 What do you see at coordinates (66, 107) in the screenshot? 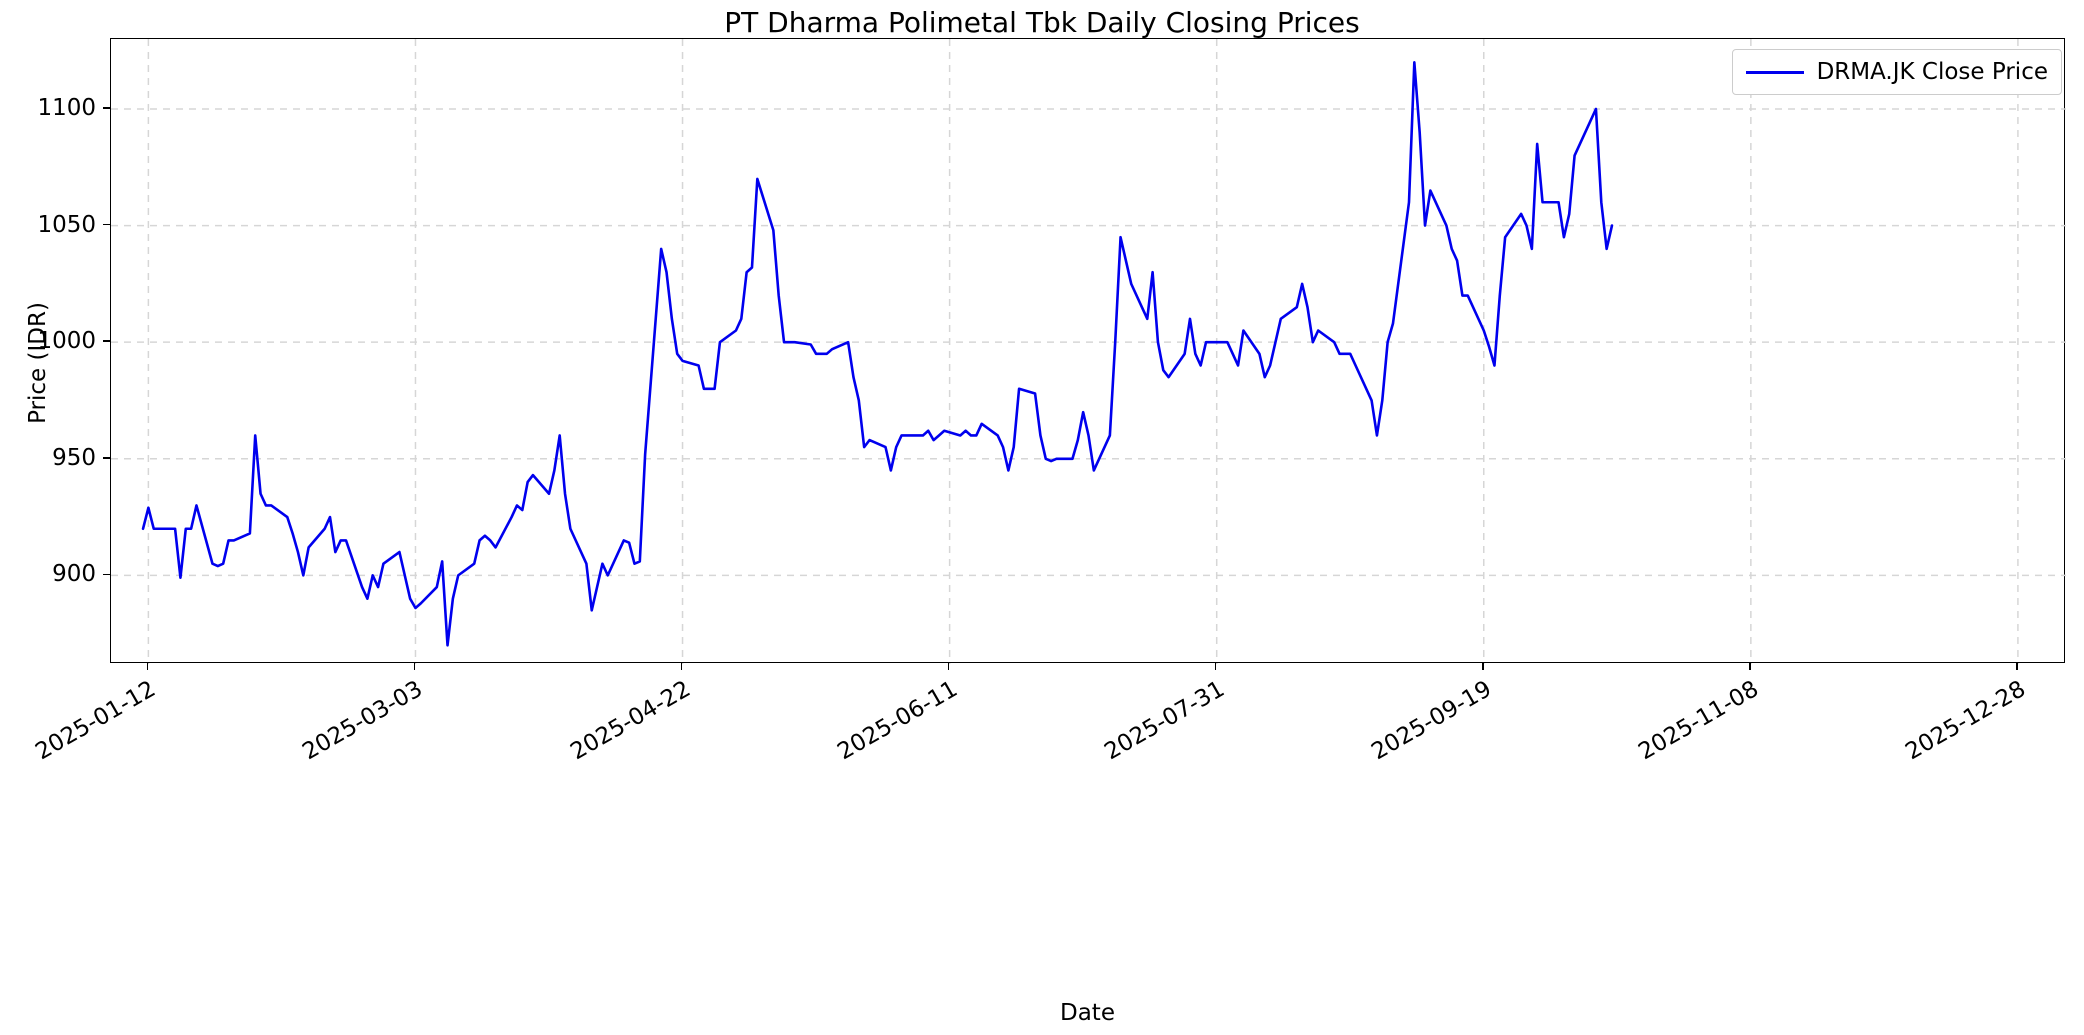
I see `y-tick-label: 1100` at bounding box center [66, 107].